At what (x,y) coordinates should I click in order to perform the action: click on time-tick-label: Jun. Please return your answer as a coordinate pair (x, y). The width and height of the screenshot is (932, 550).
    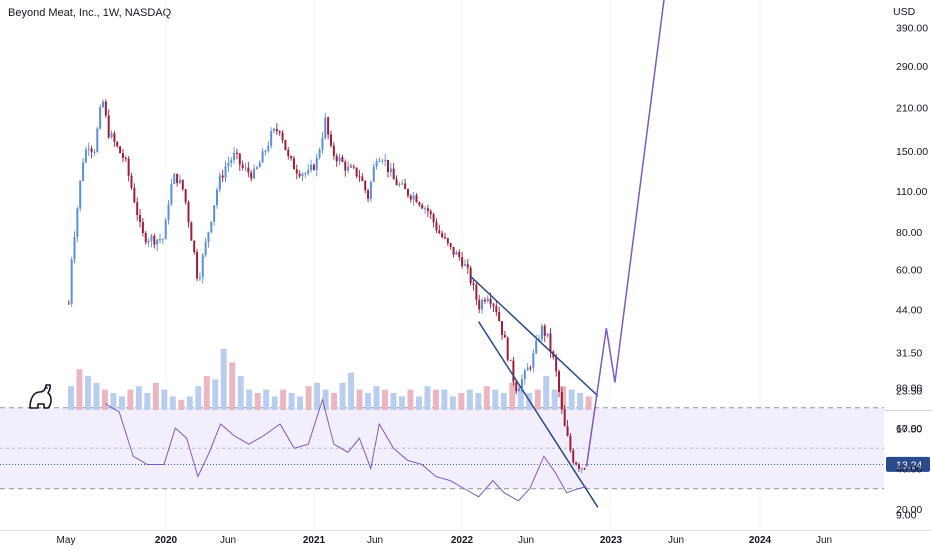
    Looking at the image, I should click on (375, 540).